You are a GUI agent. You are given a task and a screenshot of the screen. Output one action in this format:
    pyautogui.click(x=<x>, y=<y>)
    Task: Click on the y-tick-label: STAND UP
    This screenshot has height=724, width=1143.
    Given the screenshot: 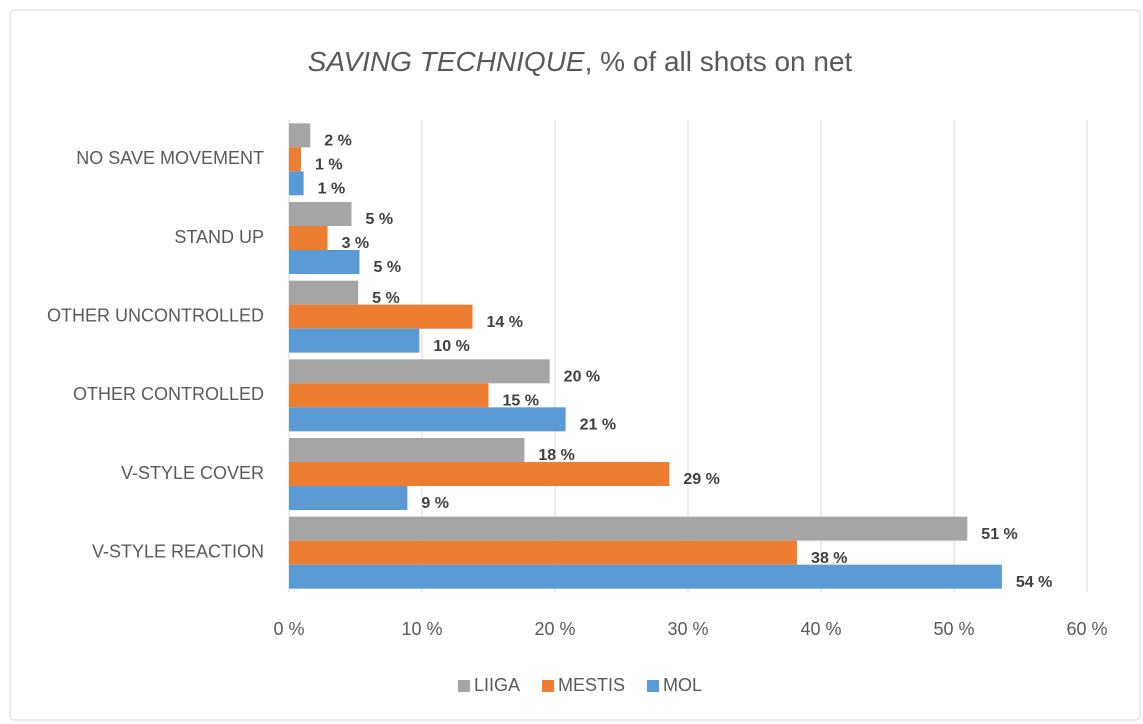 What is the action you would take?
    pyautogui.click(x=219, y=237)
    